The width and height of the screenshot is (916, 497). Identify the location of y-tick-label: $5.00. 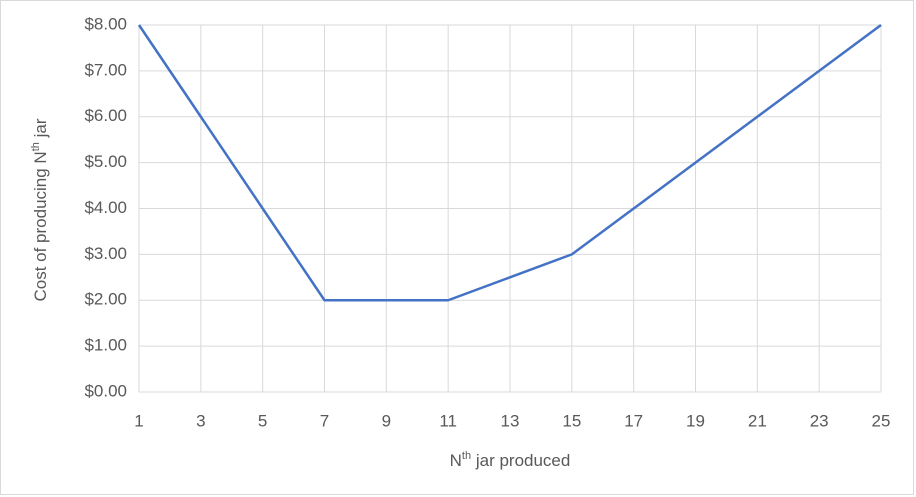
(105, 161).